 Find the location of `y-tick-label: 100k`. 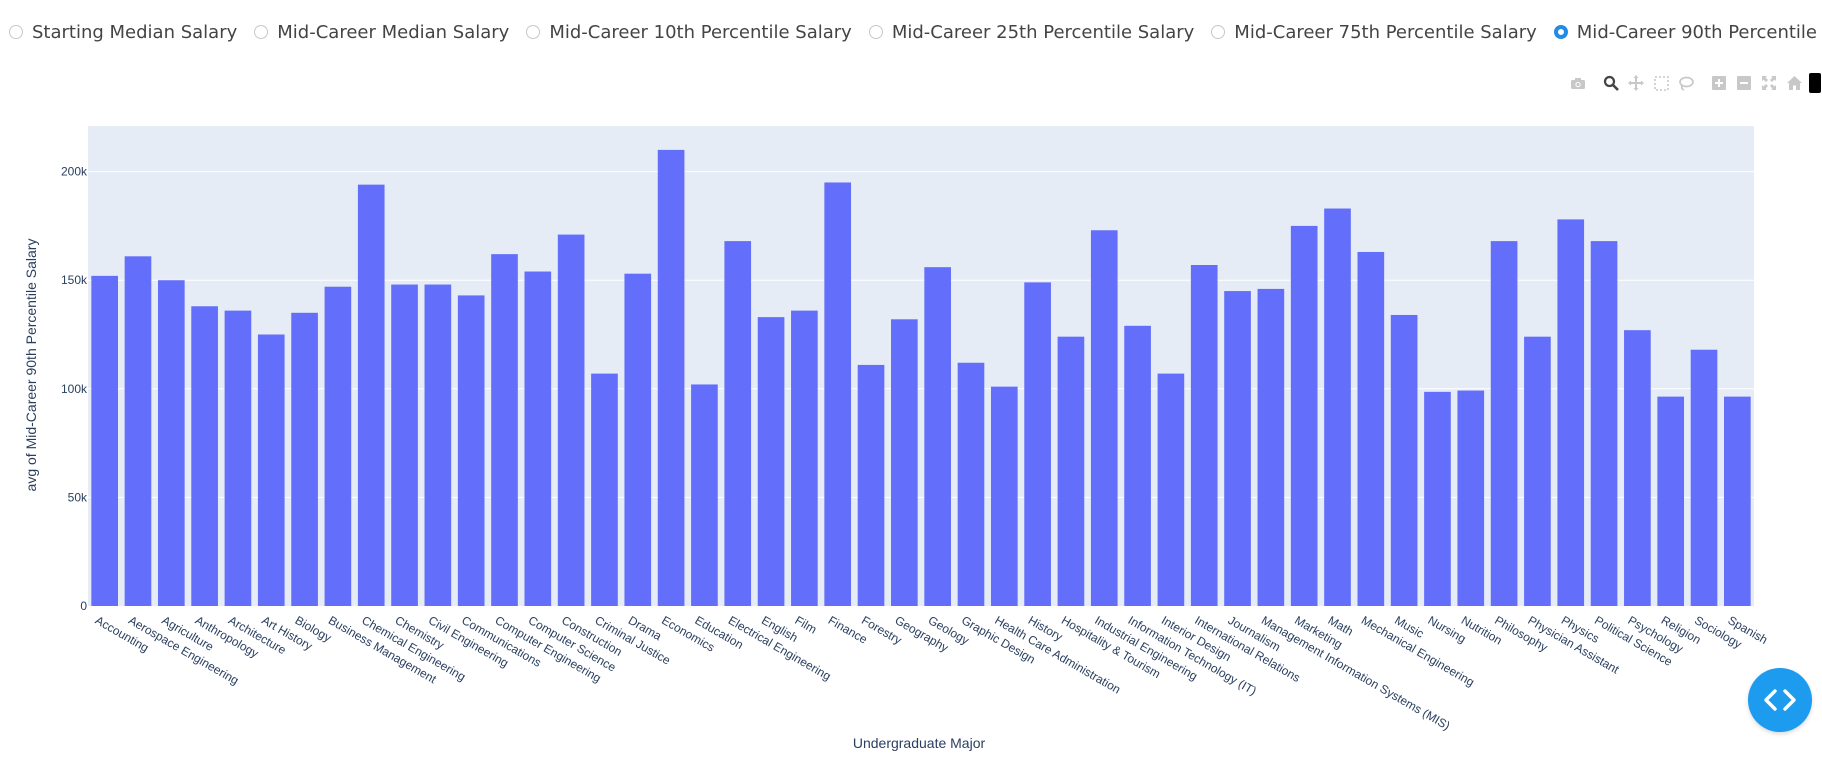

y-tick-label: 100k is located at coordinates (74, 389).